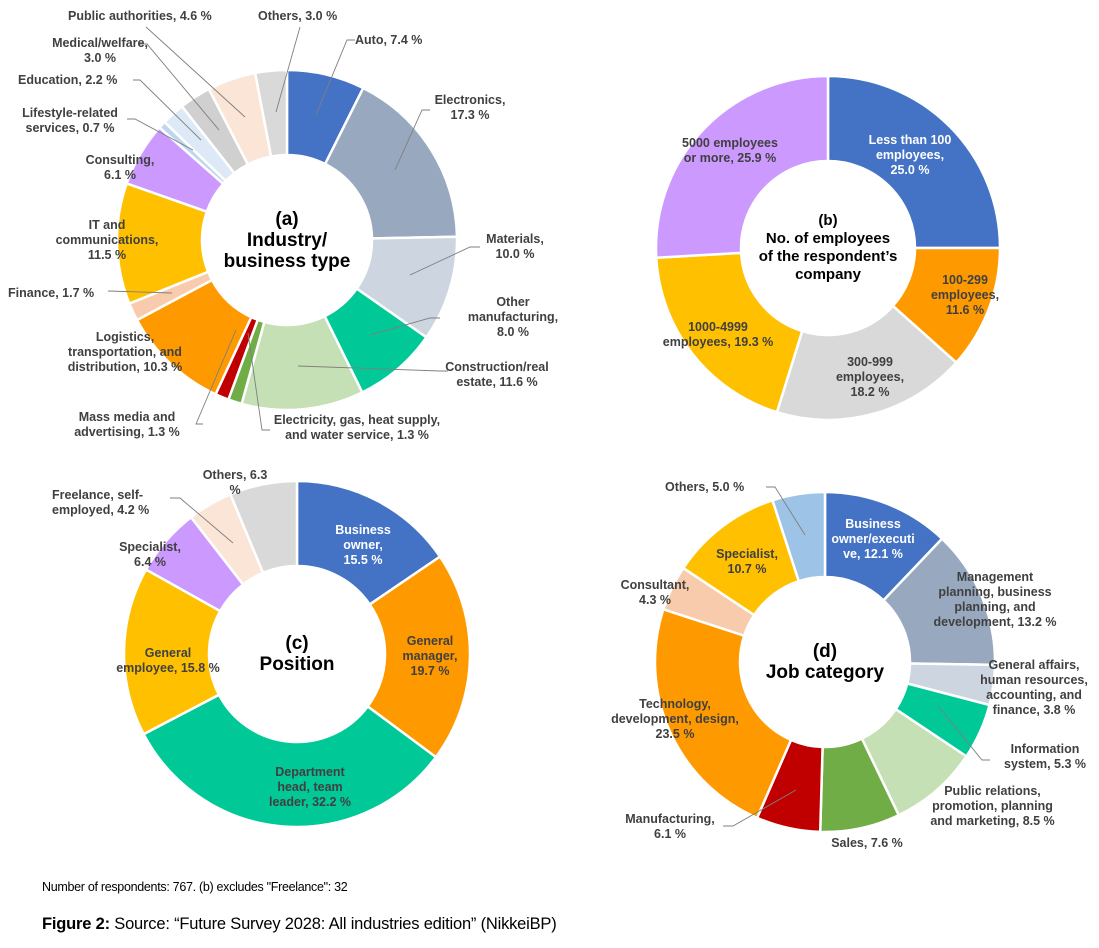 The height and width of the screenshot is (948, 1099). What do you see at coordinates (298, 16) in the screenshot?
I see `data-label-a-15: Others, 3.0 %` at bounding box center [298, 16].